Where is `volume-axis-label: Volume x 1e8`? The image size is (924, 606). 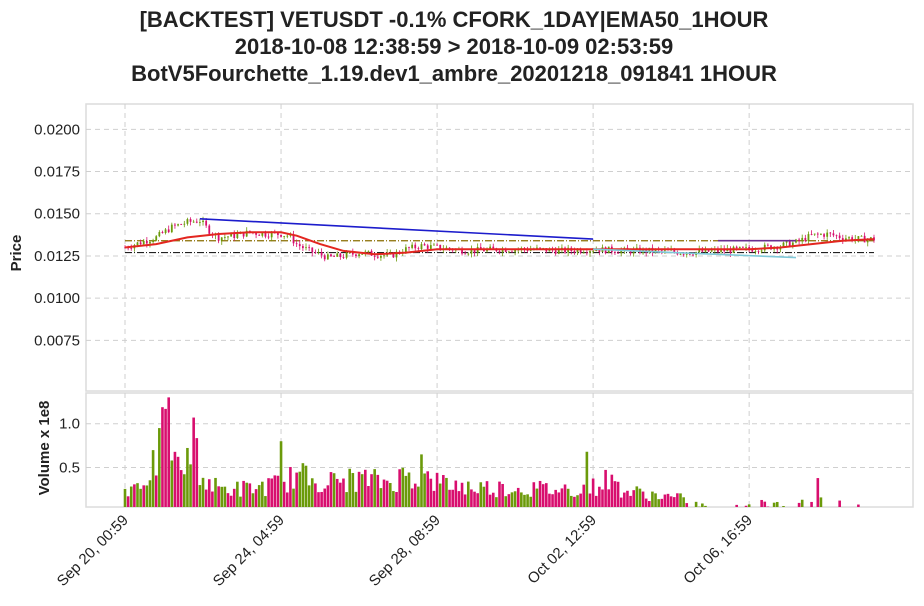
volume-axis-label: Volume x 1e8 is located at coordinates (44, 448).